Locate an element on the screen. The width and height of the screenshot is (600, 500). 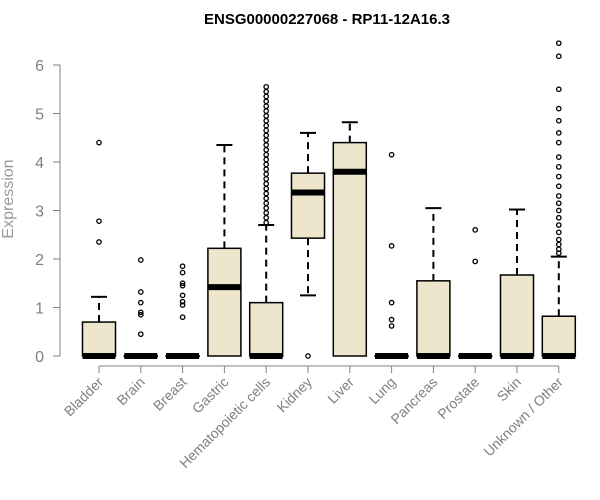
x-tick-label: Liver is located at coordinates (340, 390).